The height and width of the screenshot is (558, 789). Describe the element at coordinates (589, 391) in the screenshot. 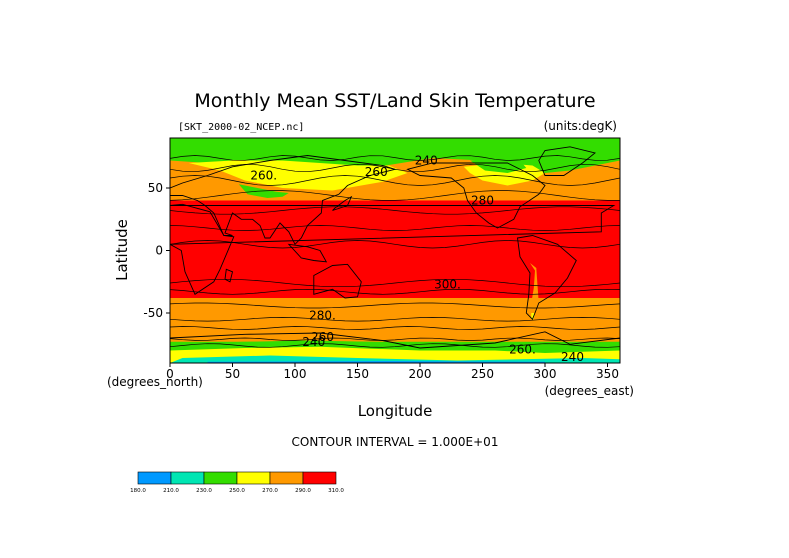

I see `x-unit-label: (degrees_east)` at that location.